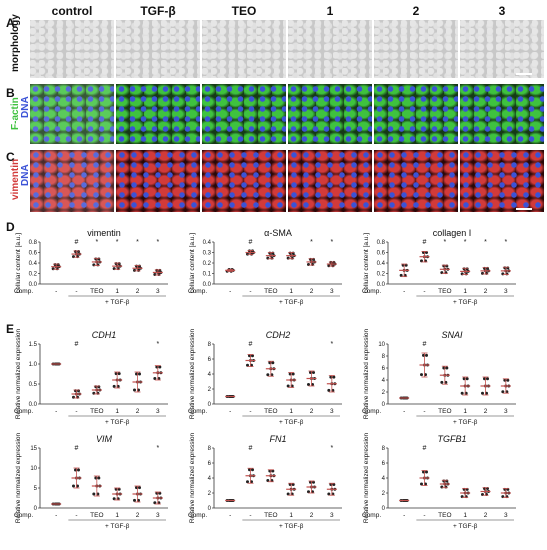  What do you see at coordinates (33, 345) in the screenshot?
I see `y-tick-label: 1.5` at bounding box center [33, 345].